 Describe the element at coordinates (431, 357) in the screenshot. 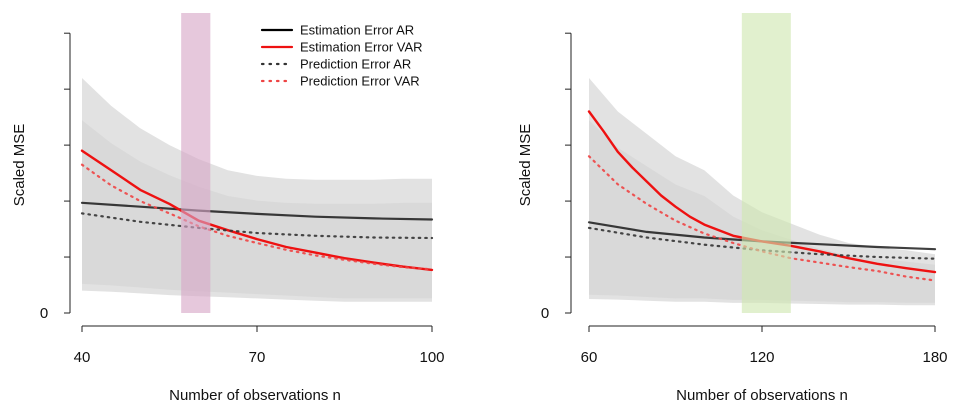

I see `x-tick-label: 100` at that location.